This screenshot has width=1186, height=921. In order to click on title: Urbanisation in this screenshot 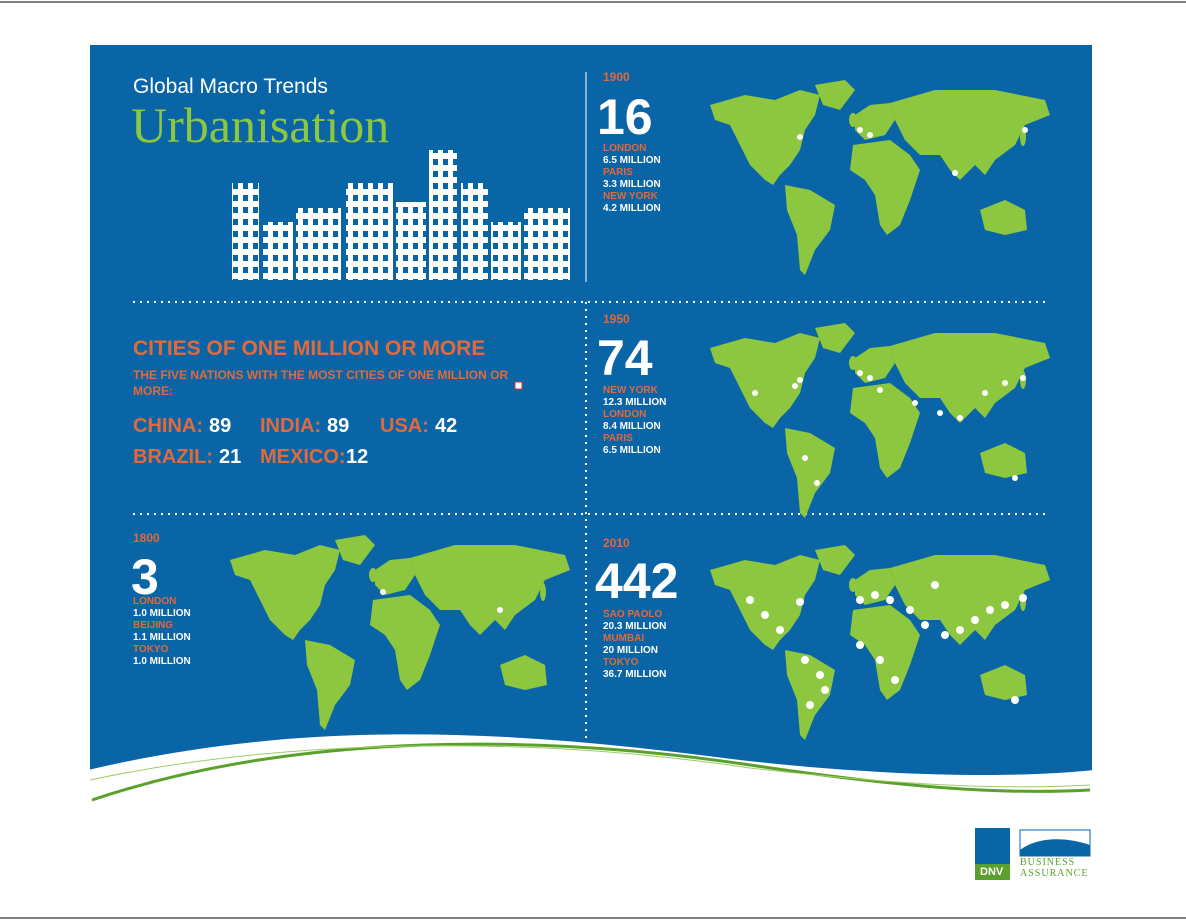, I will do `click(260, 125)`.